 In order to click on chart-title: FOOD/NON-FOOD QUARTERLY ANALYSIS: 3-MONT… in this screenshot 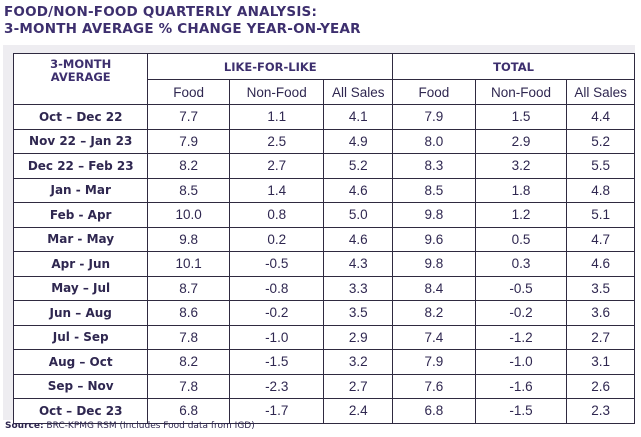, I will do `click(182, 21)`.